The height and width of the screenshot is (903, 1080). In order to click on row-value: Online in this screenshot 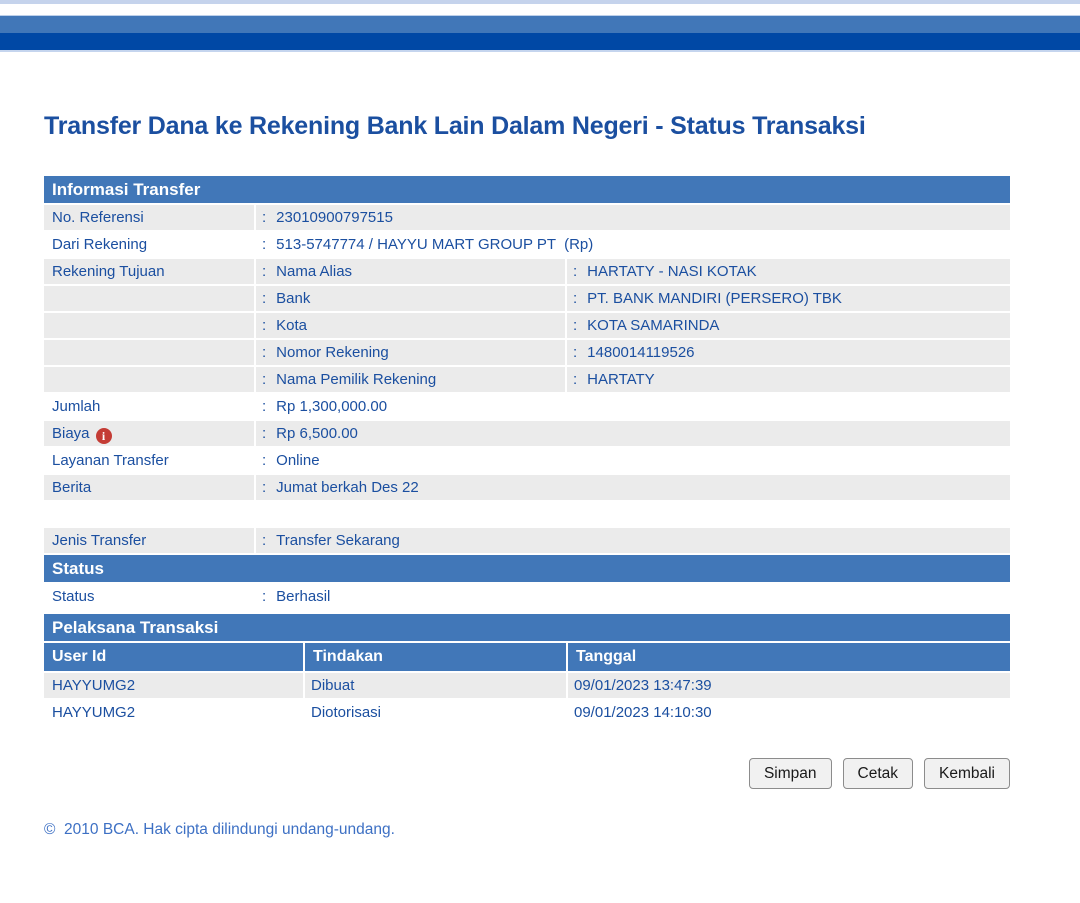, I will do `click(633, 460)`.